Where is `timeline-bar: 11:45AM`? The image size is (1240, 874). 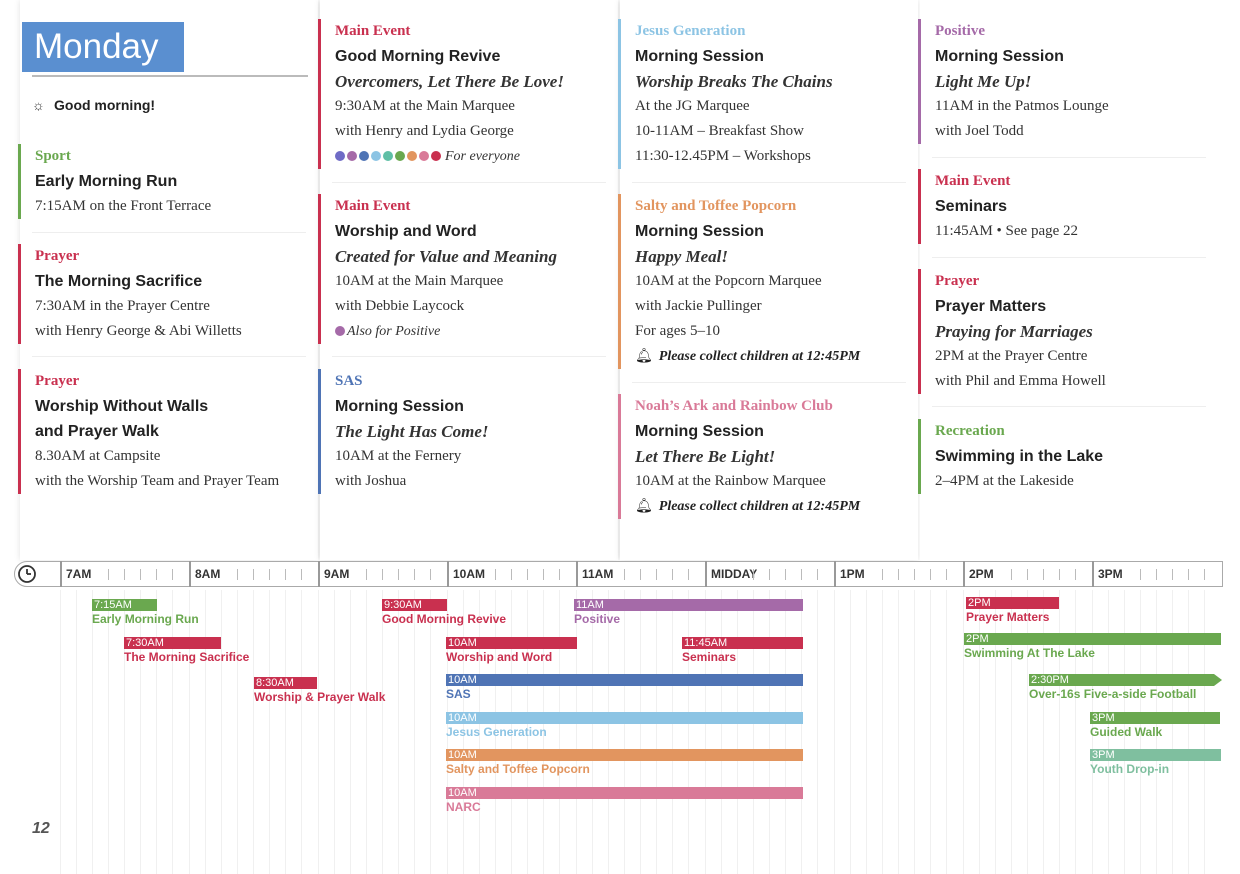
timeline-bar: 11:45AM is located at coordinates (742, 643).